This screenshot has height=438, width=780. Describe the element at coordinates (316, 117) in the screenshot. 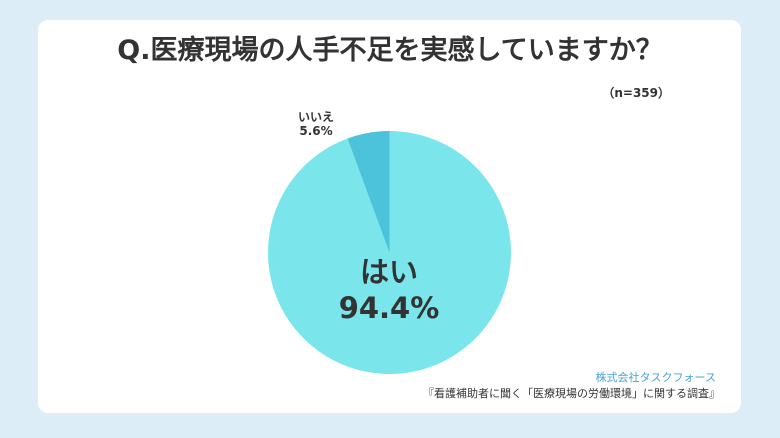

I see `no-label-name: いいえ` at that location.